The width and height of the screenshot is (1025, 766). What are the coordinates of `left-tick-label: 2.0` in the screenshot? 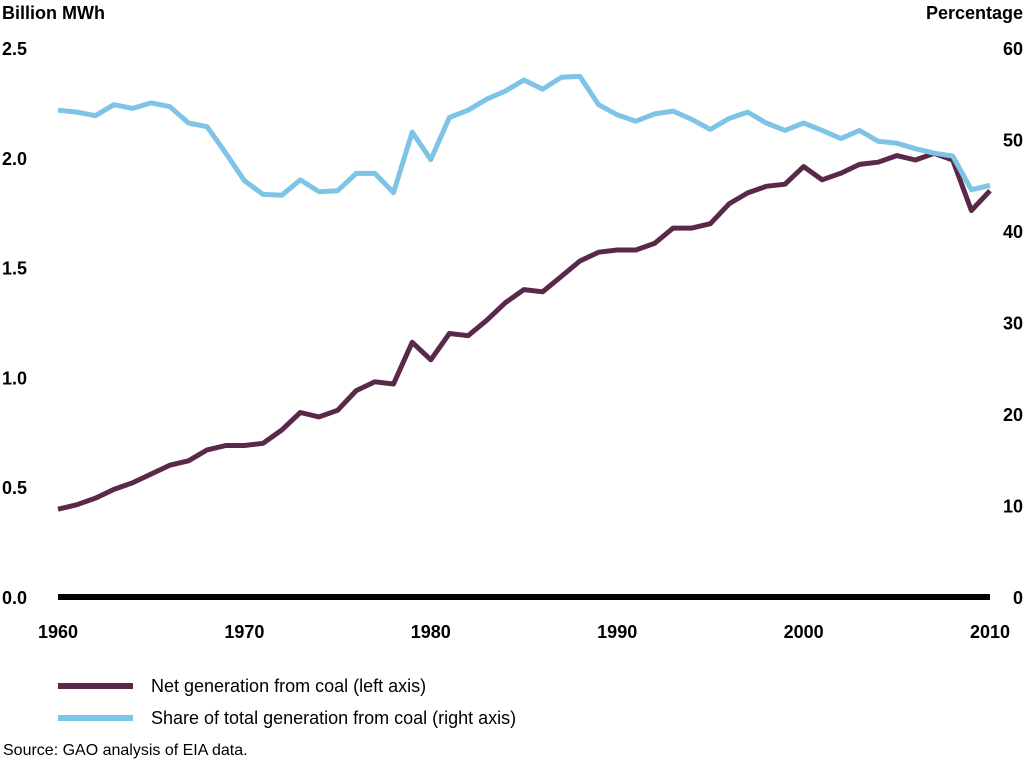 It's located at (14, 159).